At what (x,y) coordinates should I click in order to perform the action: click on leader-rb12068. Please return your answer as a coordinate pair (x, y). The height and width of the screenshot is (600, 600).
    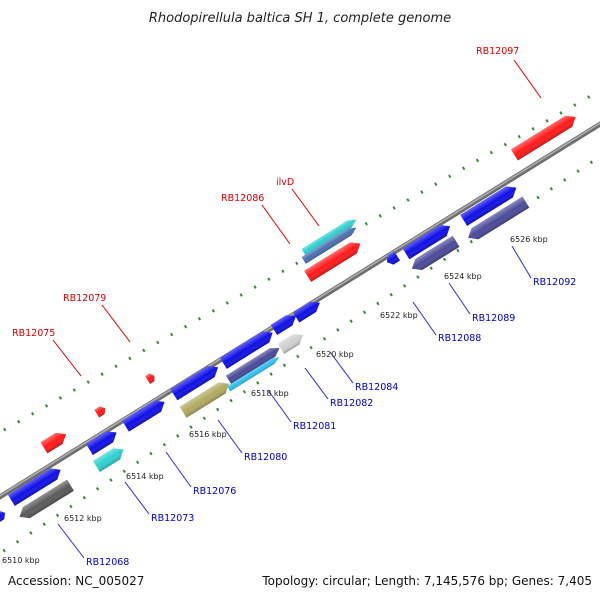
    Looking at the image, I should click on (71, 541).